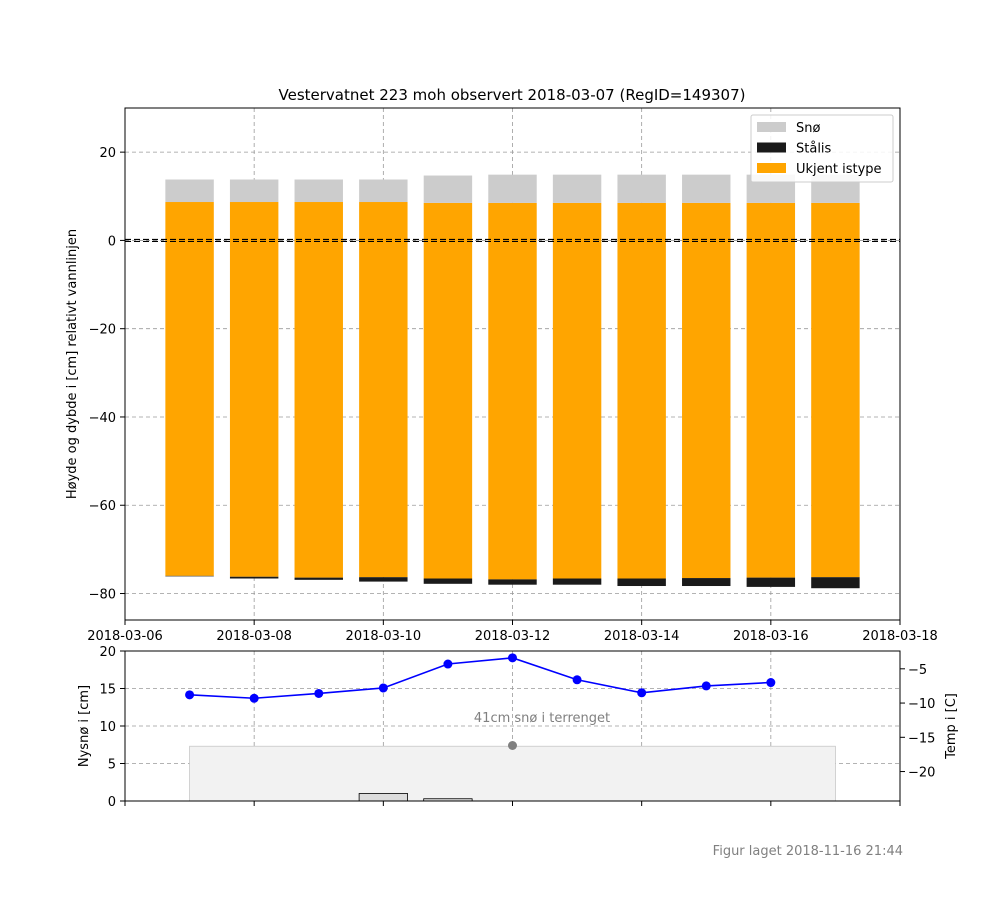 The width and height of the screenshot is (1000, 900). What do you see at coordinates (254, 636) in the screenshot?
I see `x-tick-label: 2018-03-08` at bounding box center [254, 636].